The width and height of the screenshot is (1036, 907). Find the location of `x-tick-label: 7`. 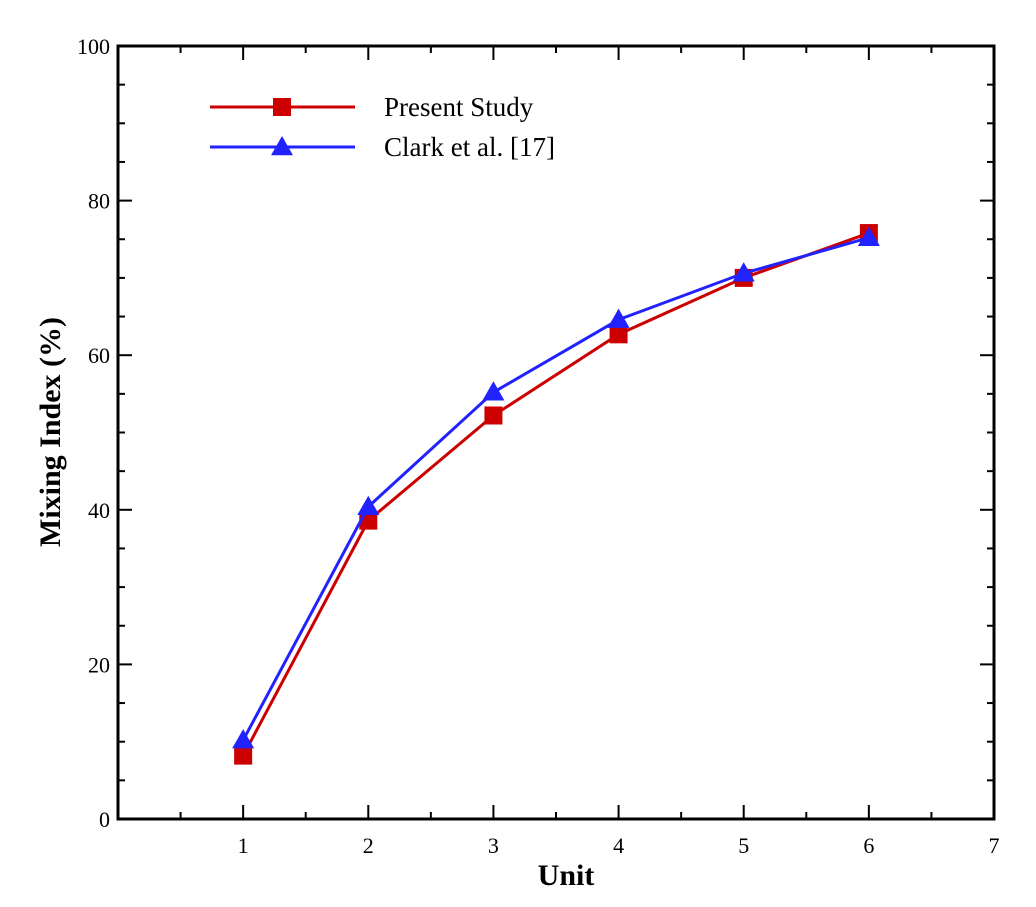

x-tick-label: 7 is located at coordinates (994, 845).